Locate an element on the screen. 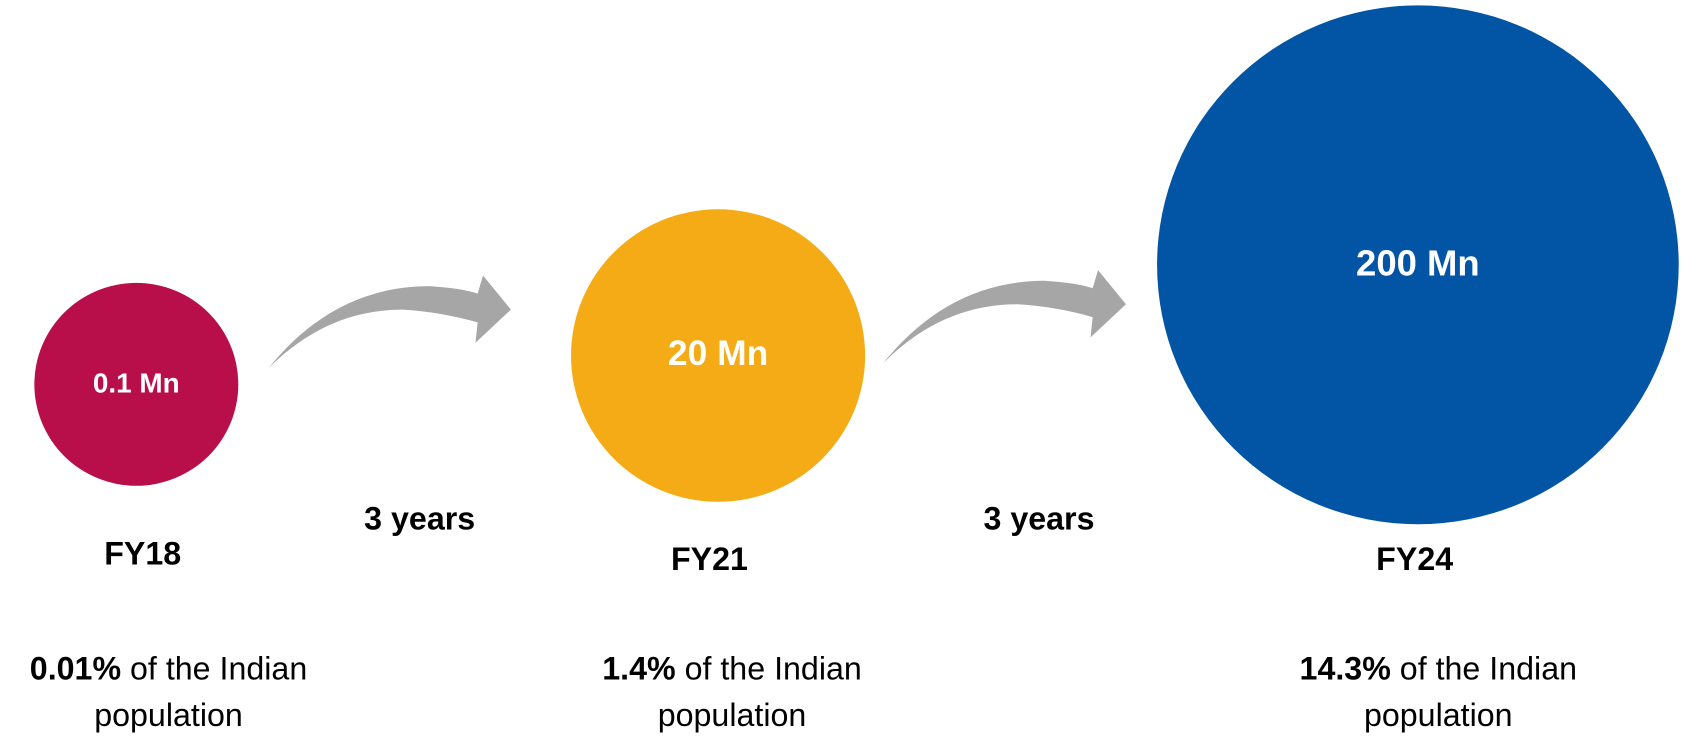 This screenshot has height=742, width=1683. year-label: FY21 is located at coordinates (709, 559).